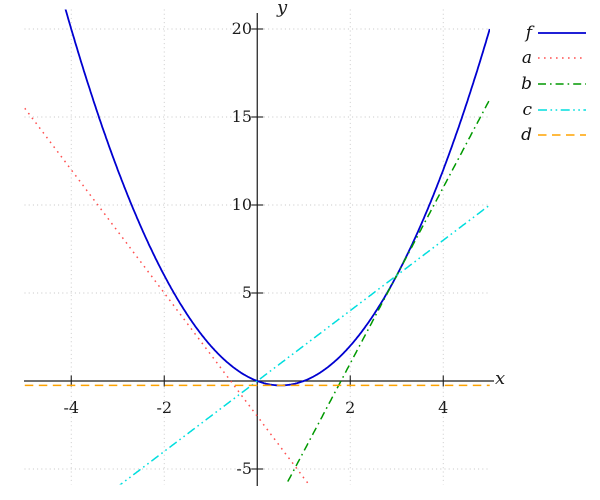  Describe the element at coordinates (526, 58) in the screenshot. I see `legend-label-a: a` at that location.